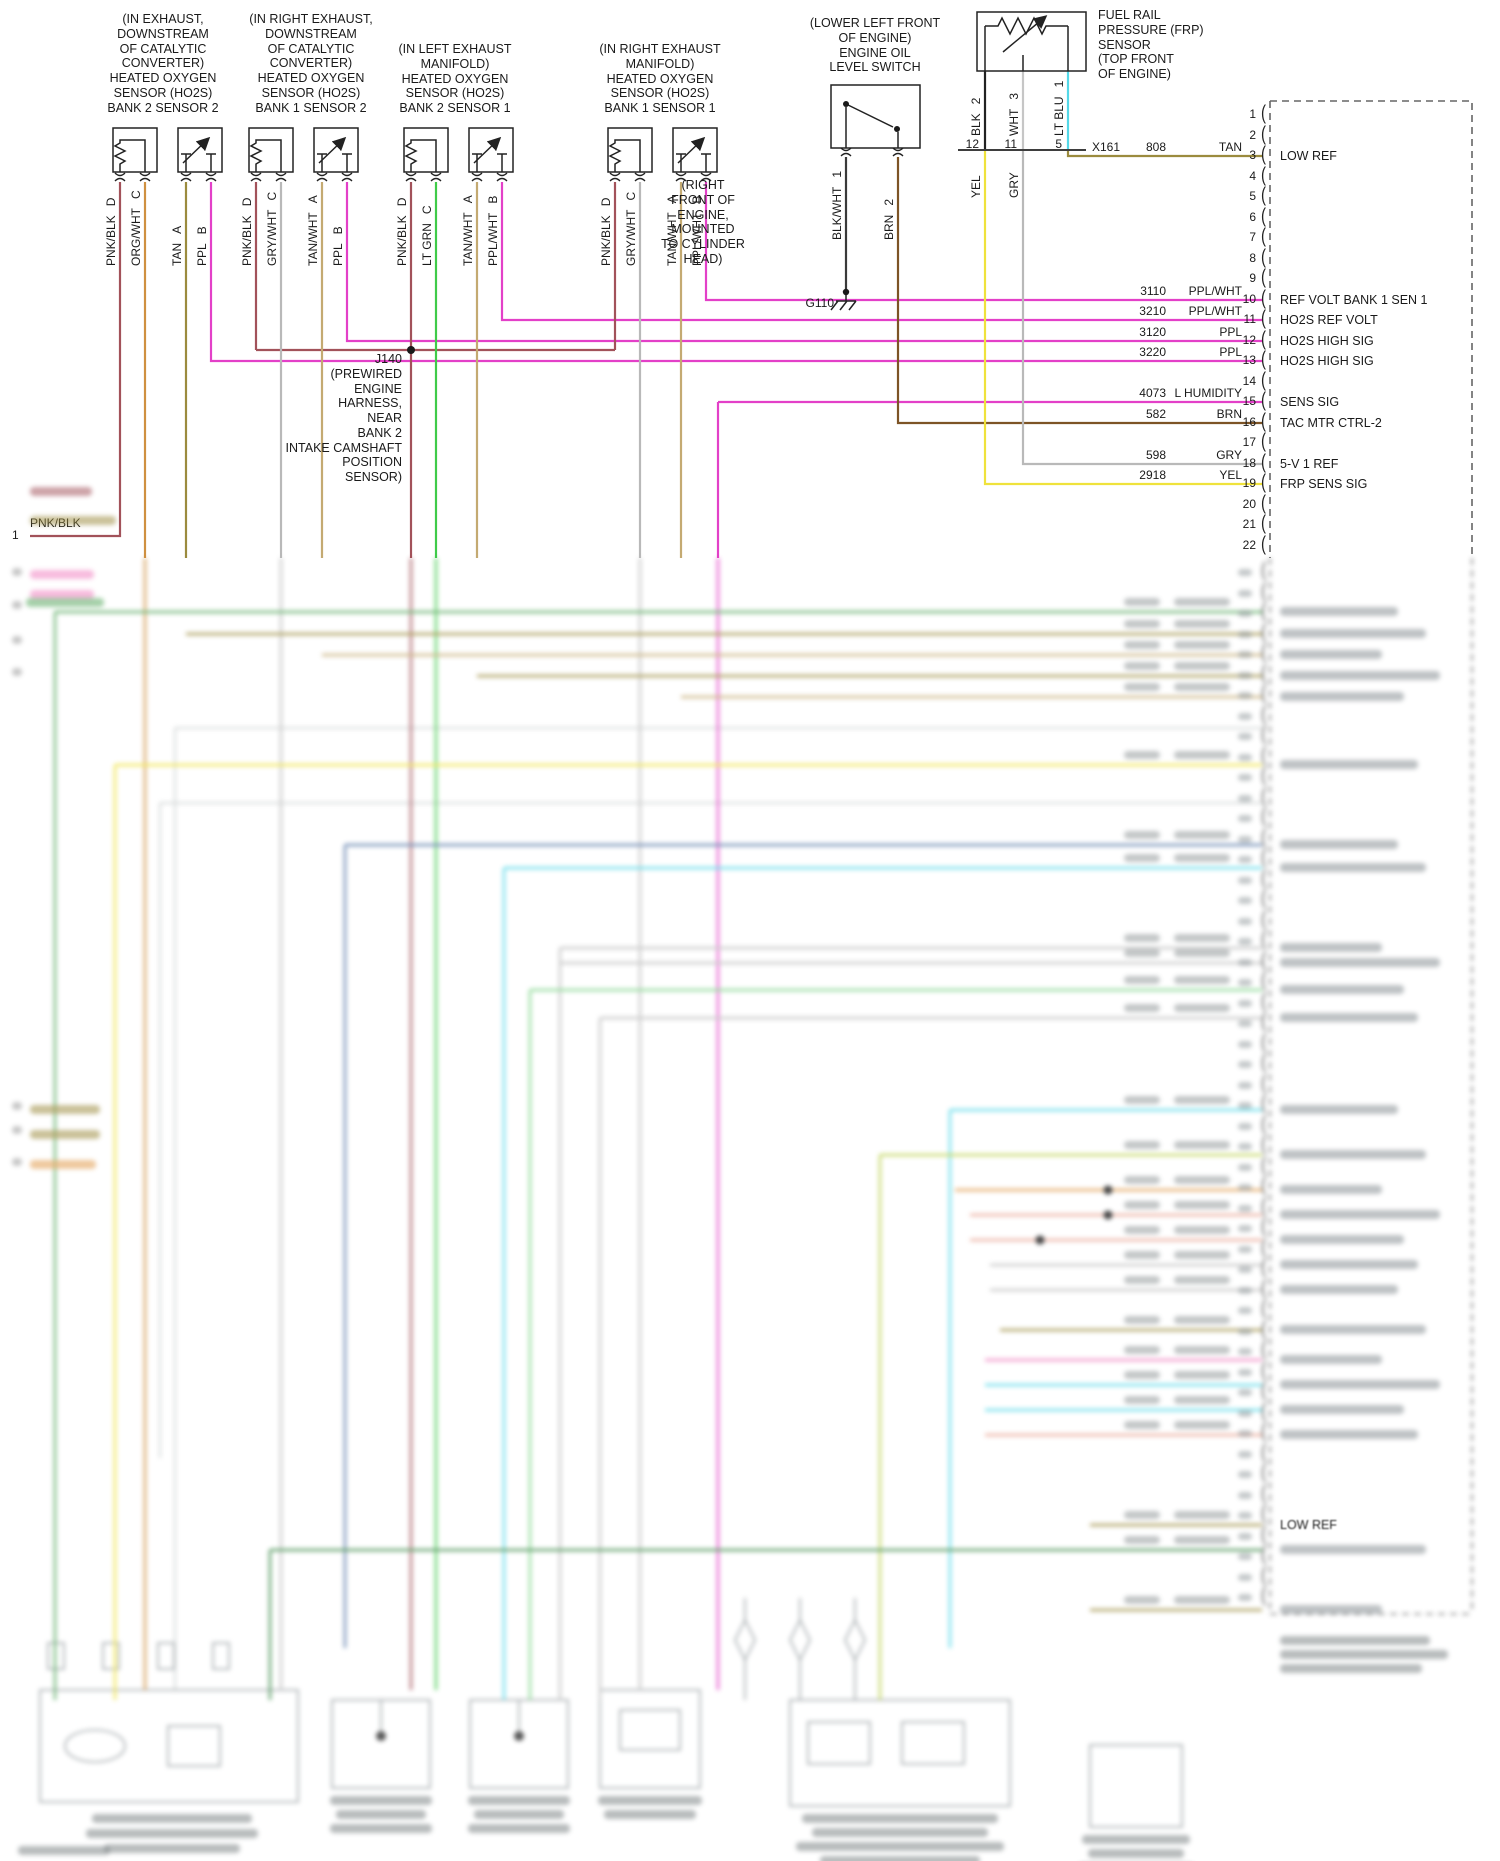 This screenshot has height=1861, width=1500. What do you see at coordinates (381, 1736) in the screenshot?
I see `blurred-component-dot` at bounding box center [381, 1736].